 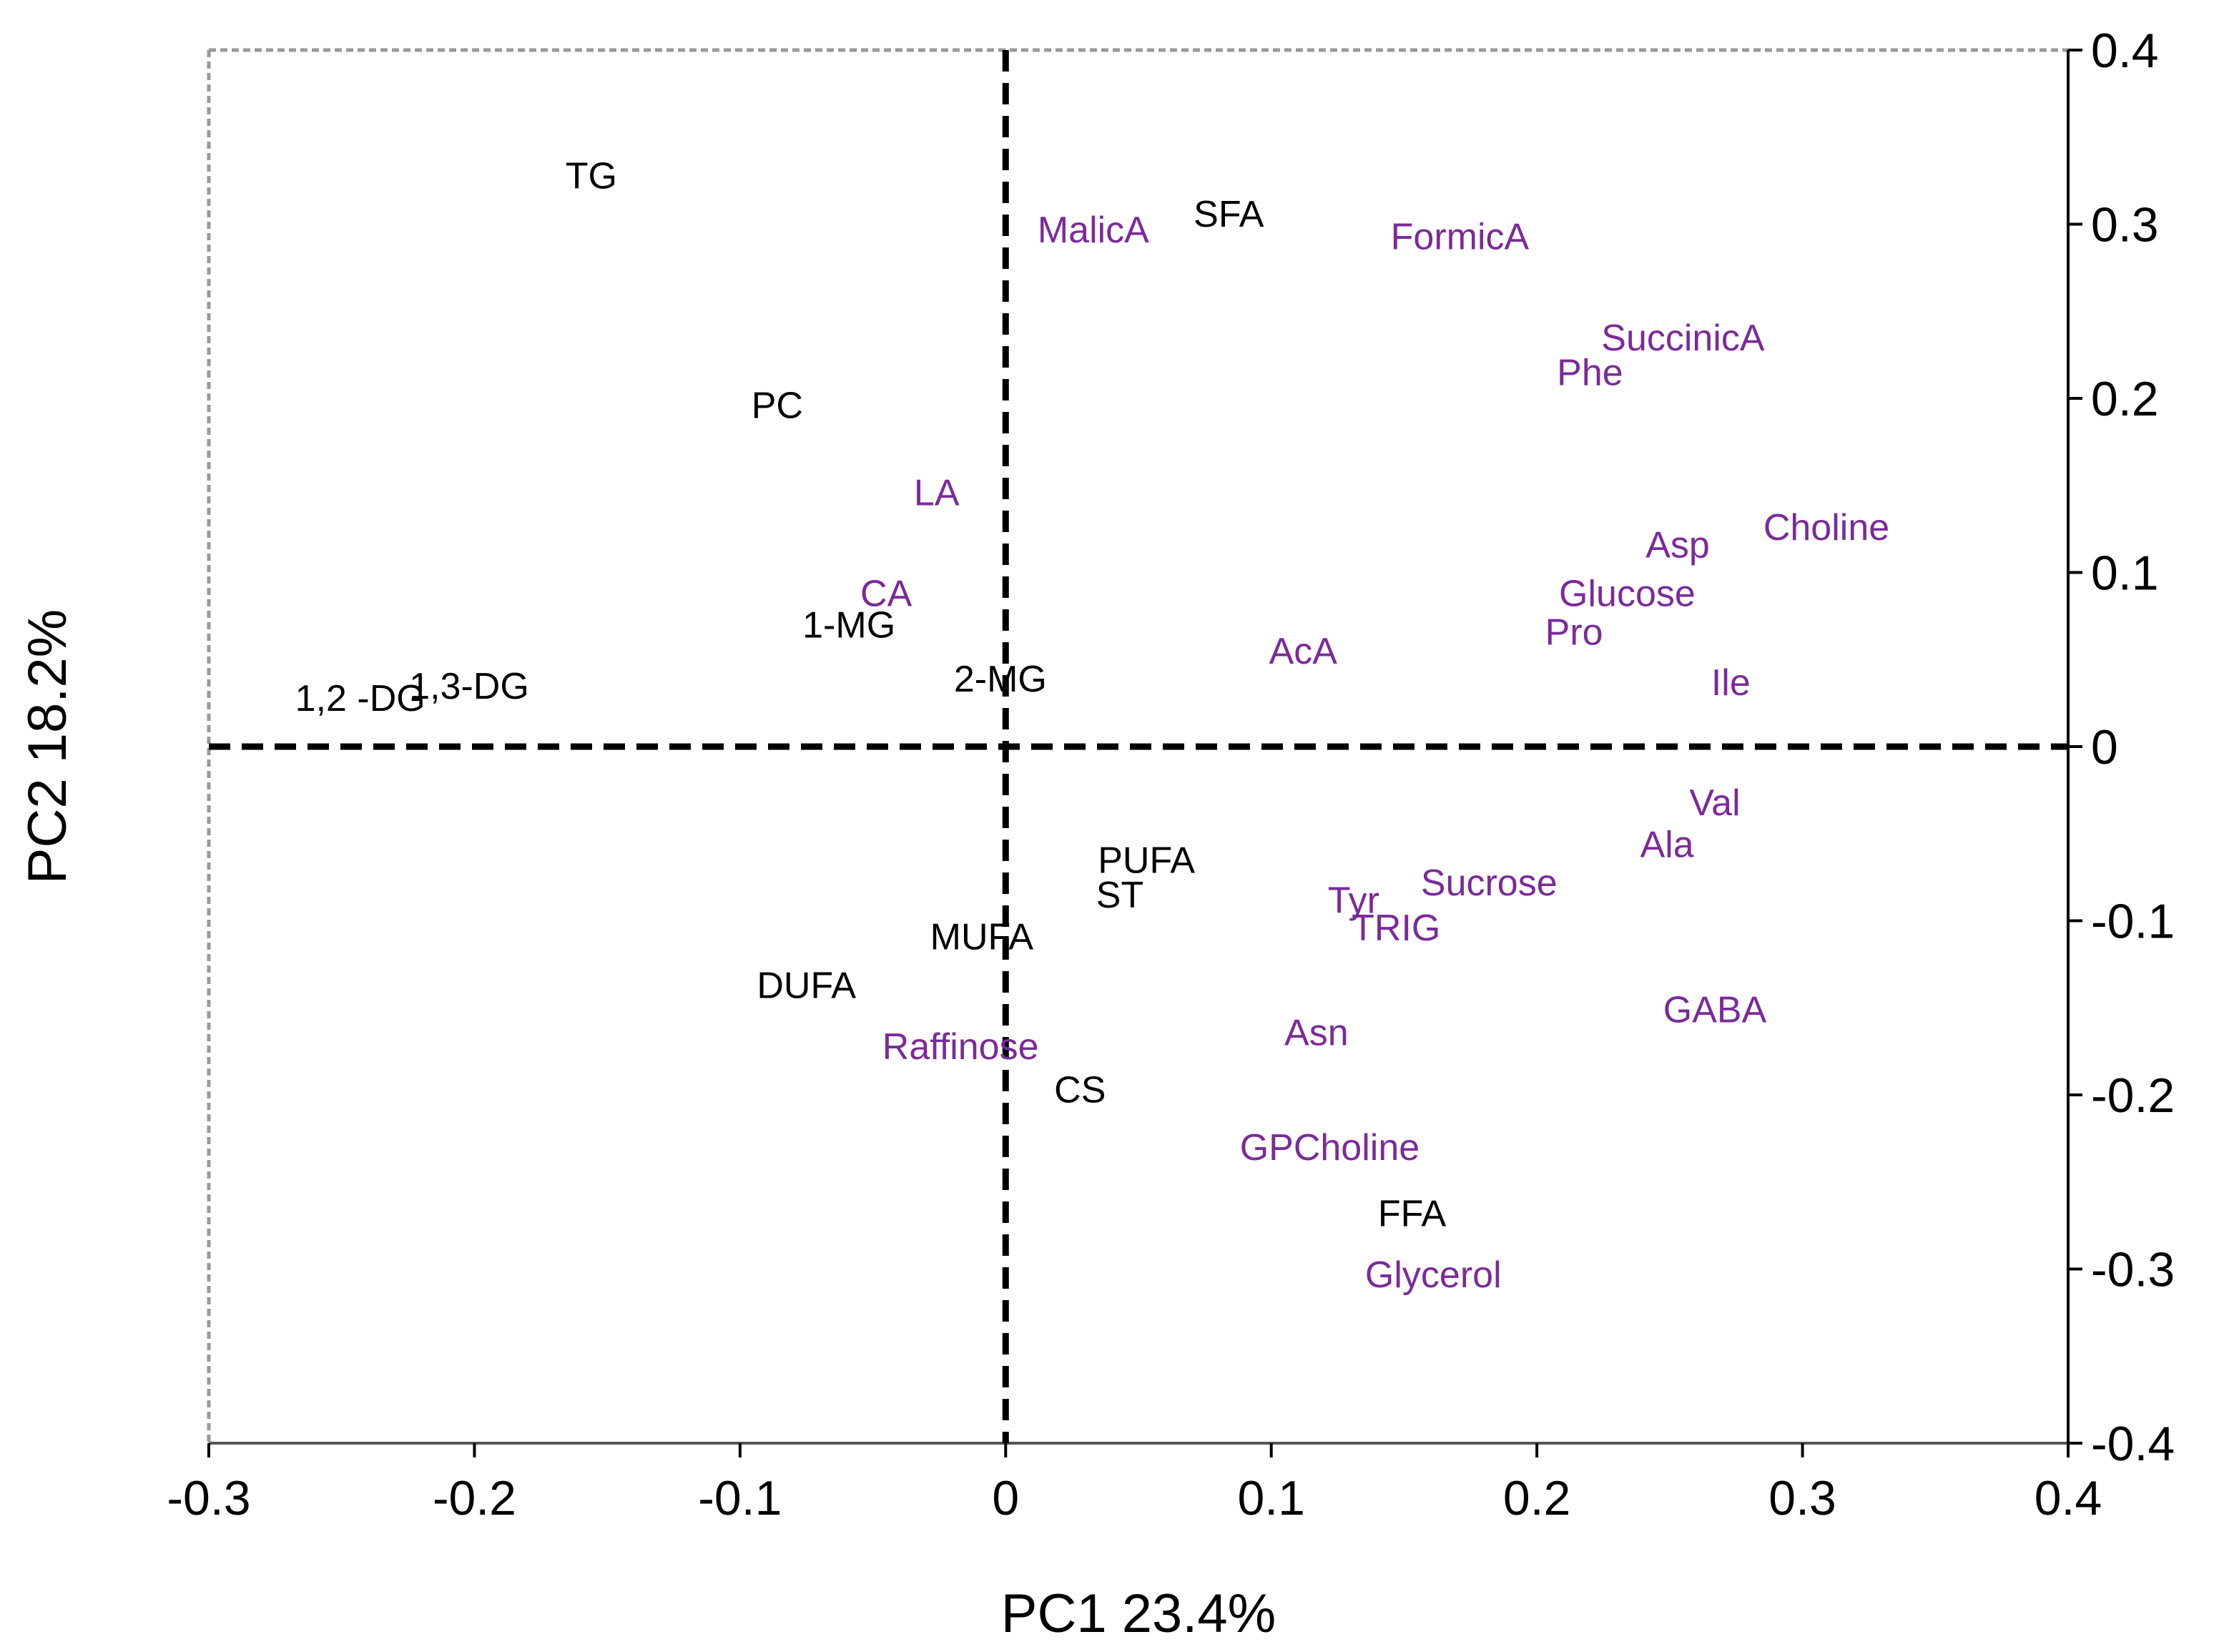 I want to click on lipid-label: PC, so click(x=778, y=406).